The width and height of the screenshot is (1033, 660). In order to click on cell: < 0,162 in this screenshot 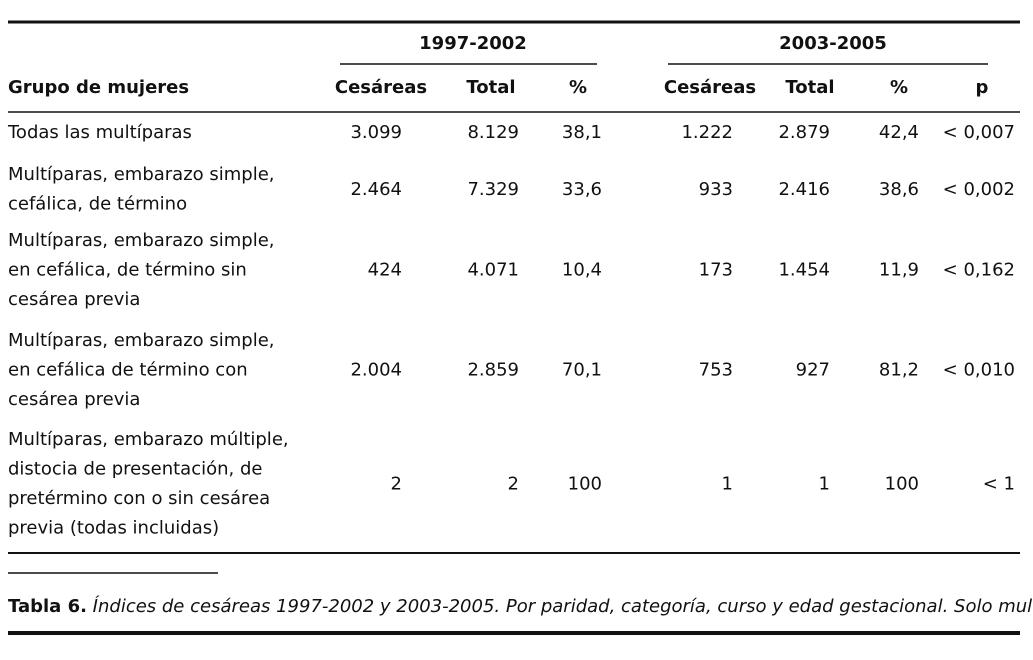, I will do `click(979, 270)`.